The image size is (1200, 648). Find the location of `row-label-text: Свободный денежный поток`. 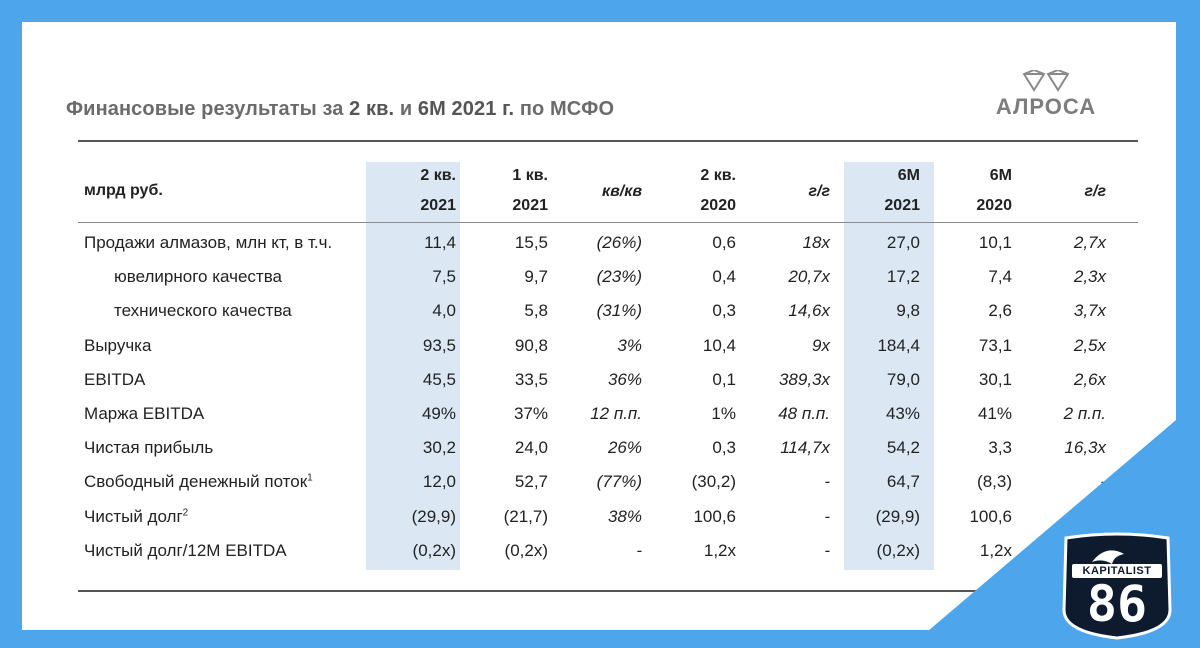

row-label-text: Свободный денежный поток is located at coordinates (196, 482).